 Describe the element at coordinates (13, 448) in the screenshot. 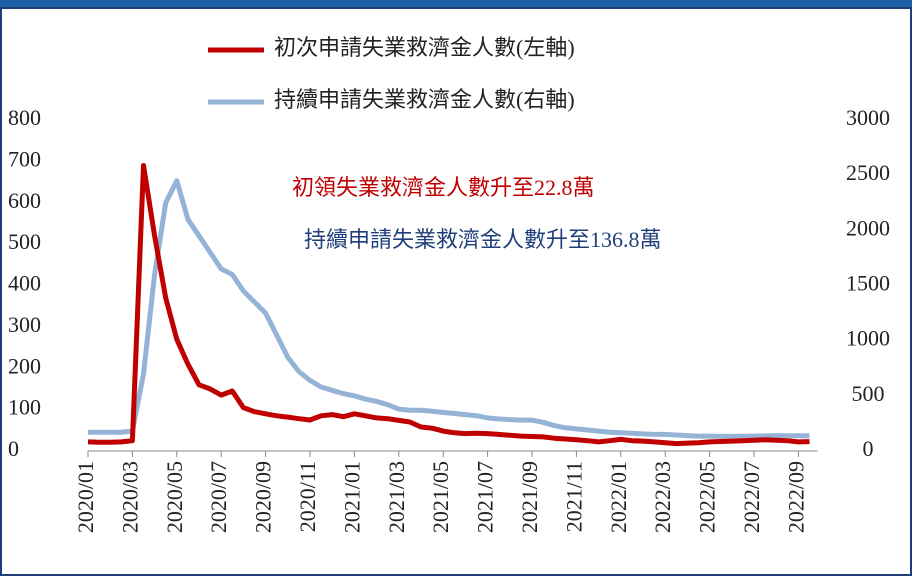

I see `y-tick-label: 0` at that location.